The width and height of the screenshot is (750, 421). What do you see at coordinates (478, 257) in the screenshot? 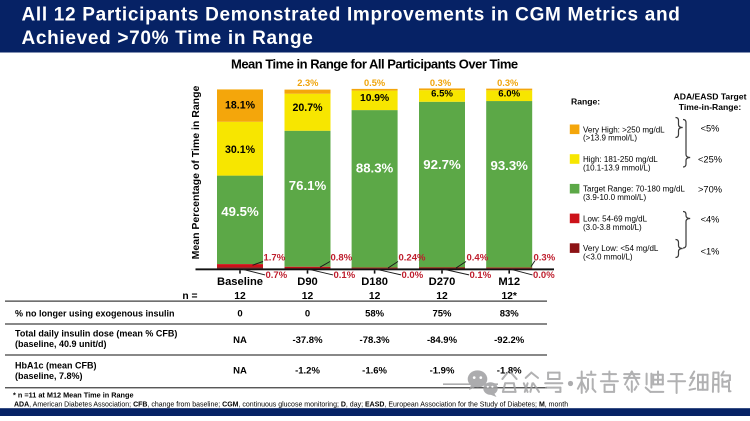
I see `svg-text: 0.4%` at bounding box center [478, 257].